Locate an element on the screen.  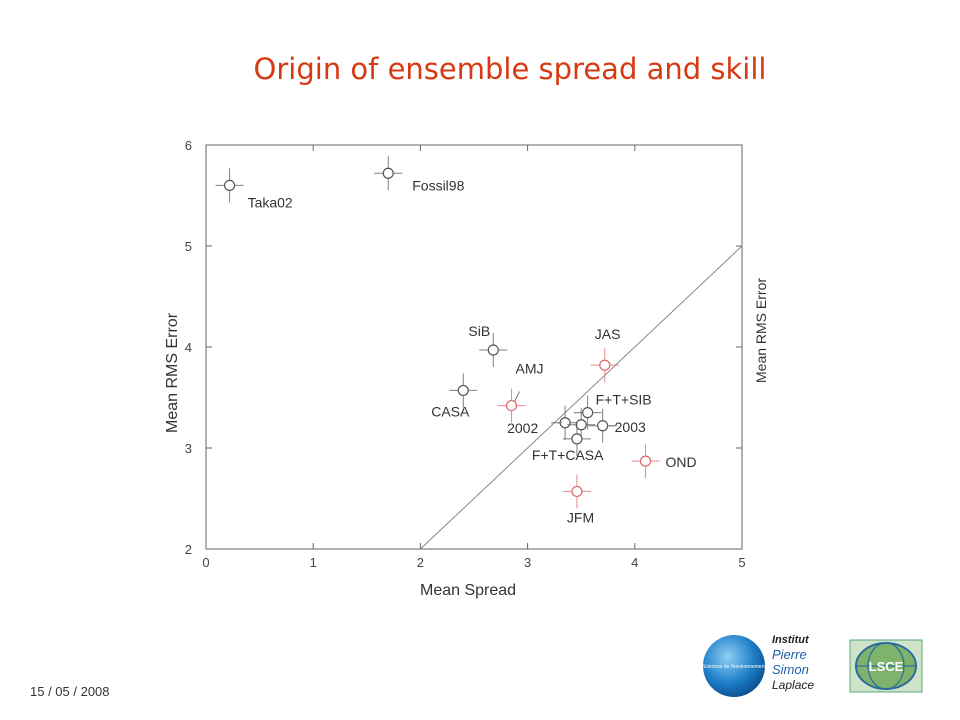
ipsl-line-1: Institut is located at coordinates (791, 640).